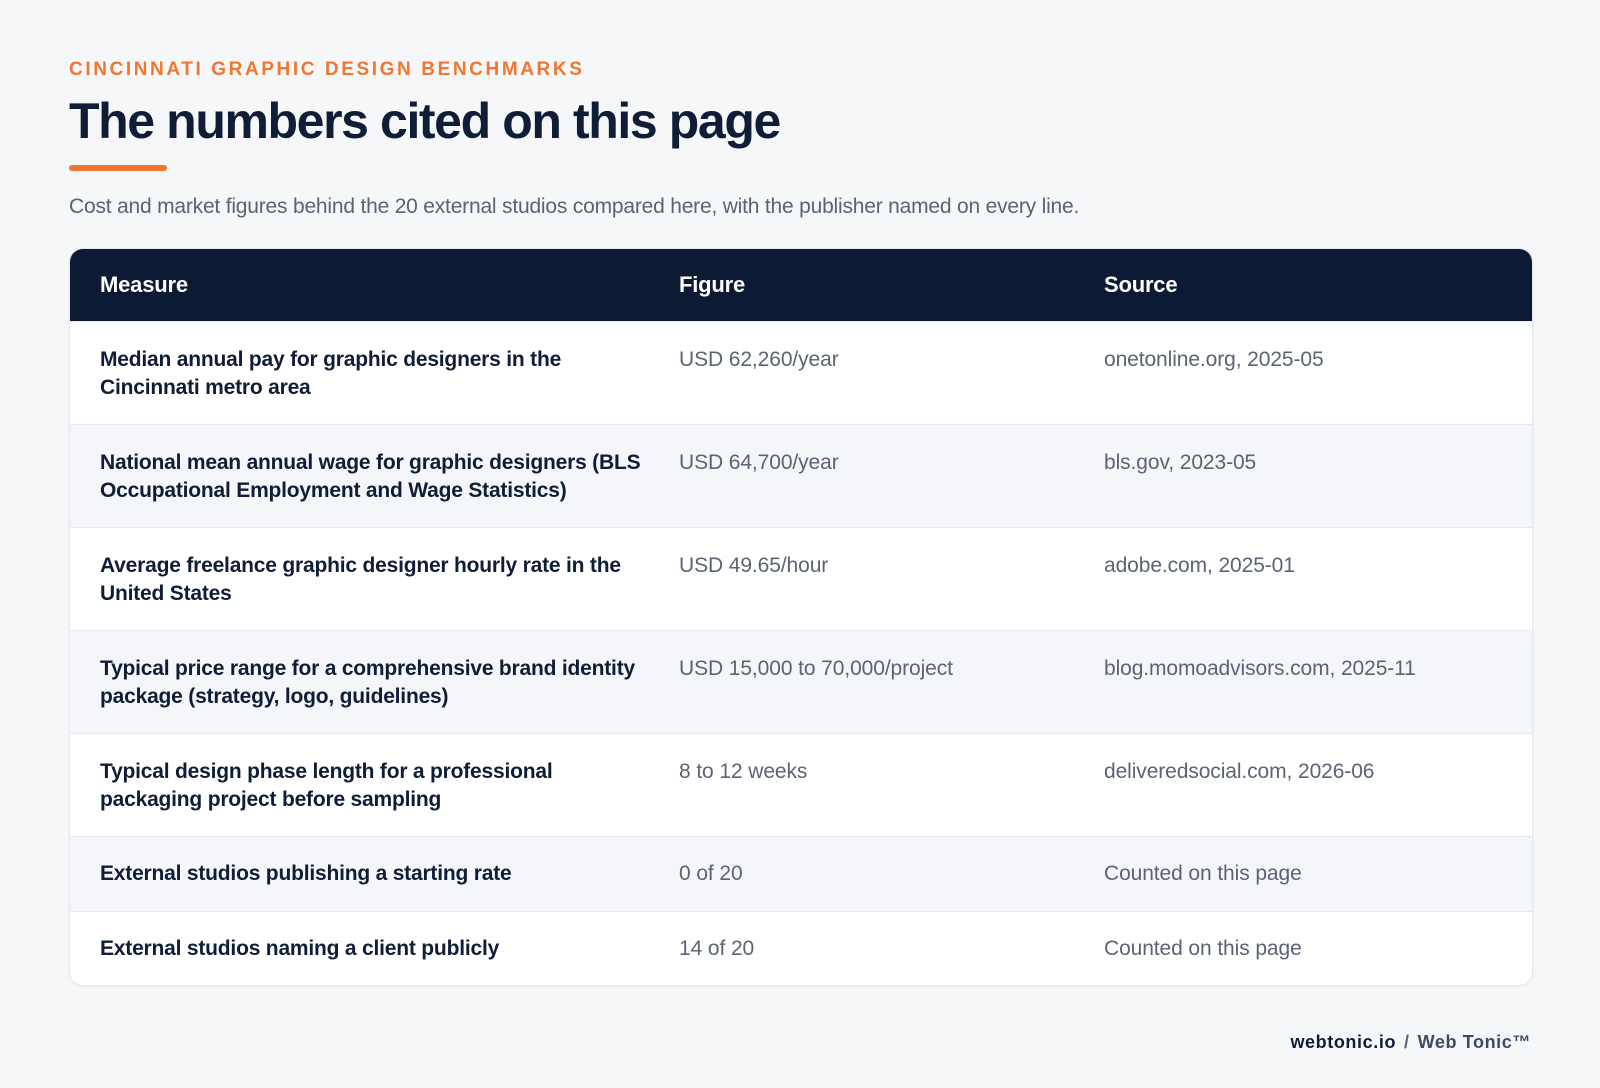 The height and width of the screenshot is (1088, 1600). I want to click on source-cell: bls.gov, 2023-05, so click(1180, 462).